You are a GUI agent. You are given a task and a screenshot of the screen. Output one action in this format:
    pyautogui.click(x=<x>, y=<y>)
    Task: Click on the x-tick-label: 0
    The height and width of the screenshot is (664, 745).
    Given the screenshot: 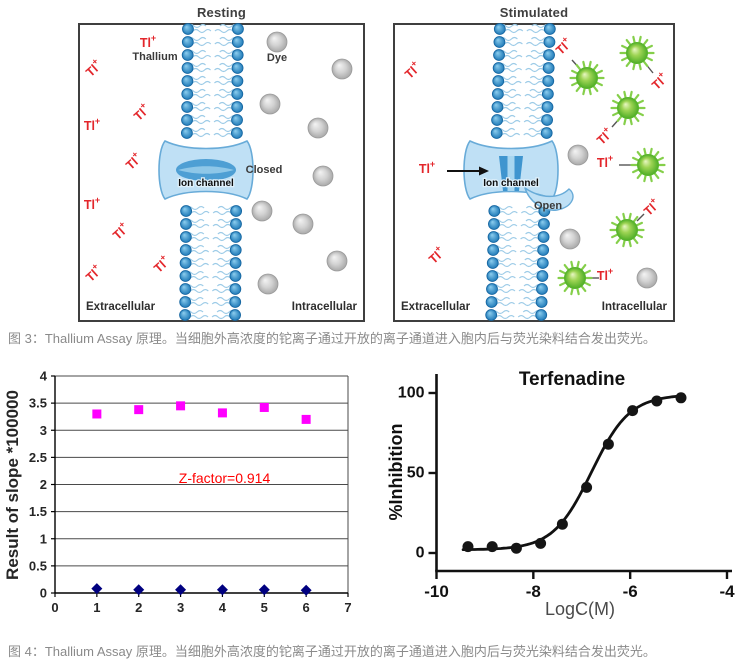 What is the action you would take?
    pyautogui.click(x=54, y=607)
    